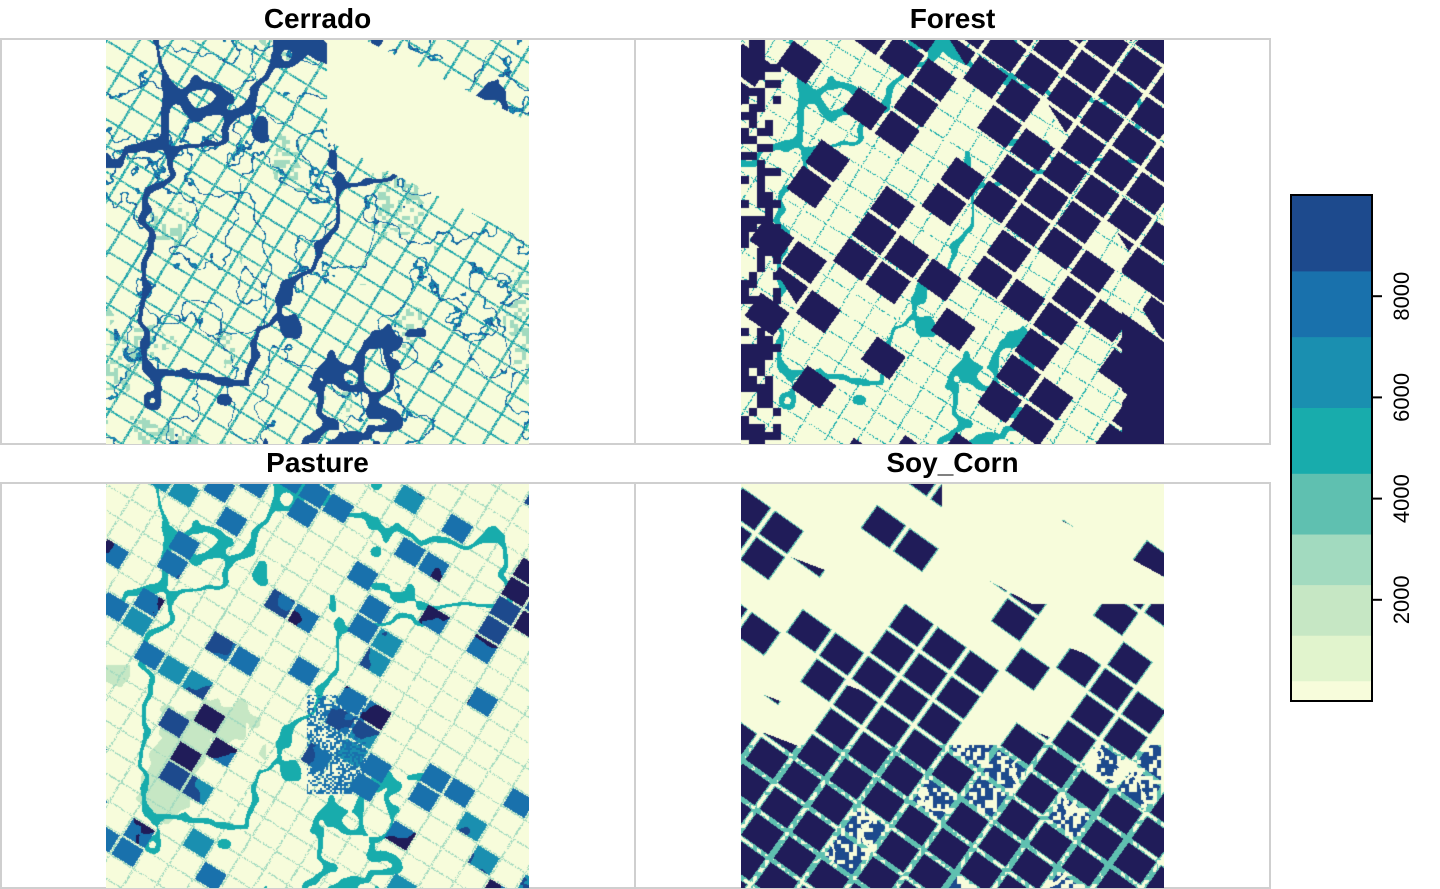 This screenshot has height=889, width=1440. What do you see at coordinates (317, 242) in the screenshot?
I see `raster-map-cerrado` at bounding box center [317, 242].